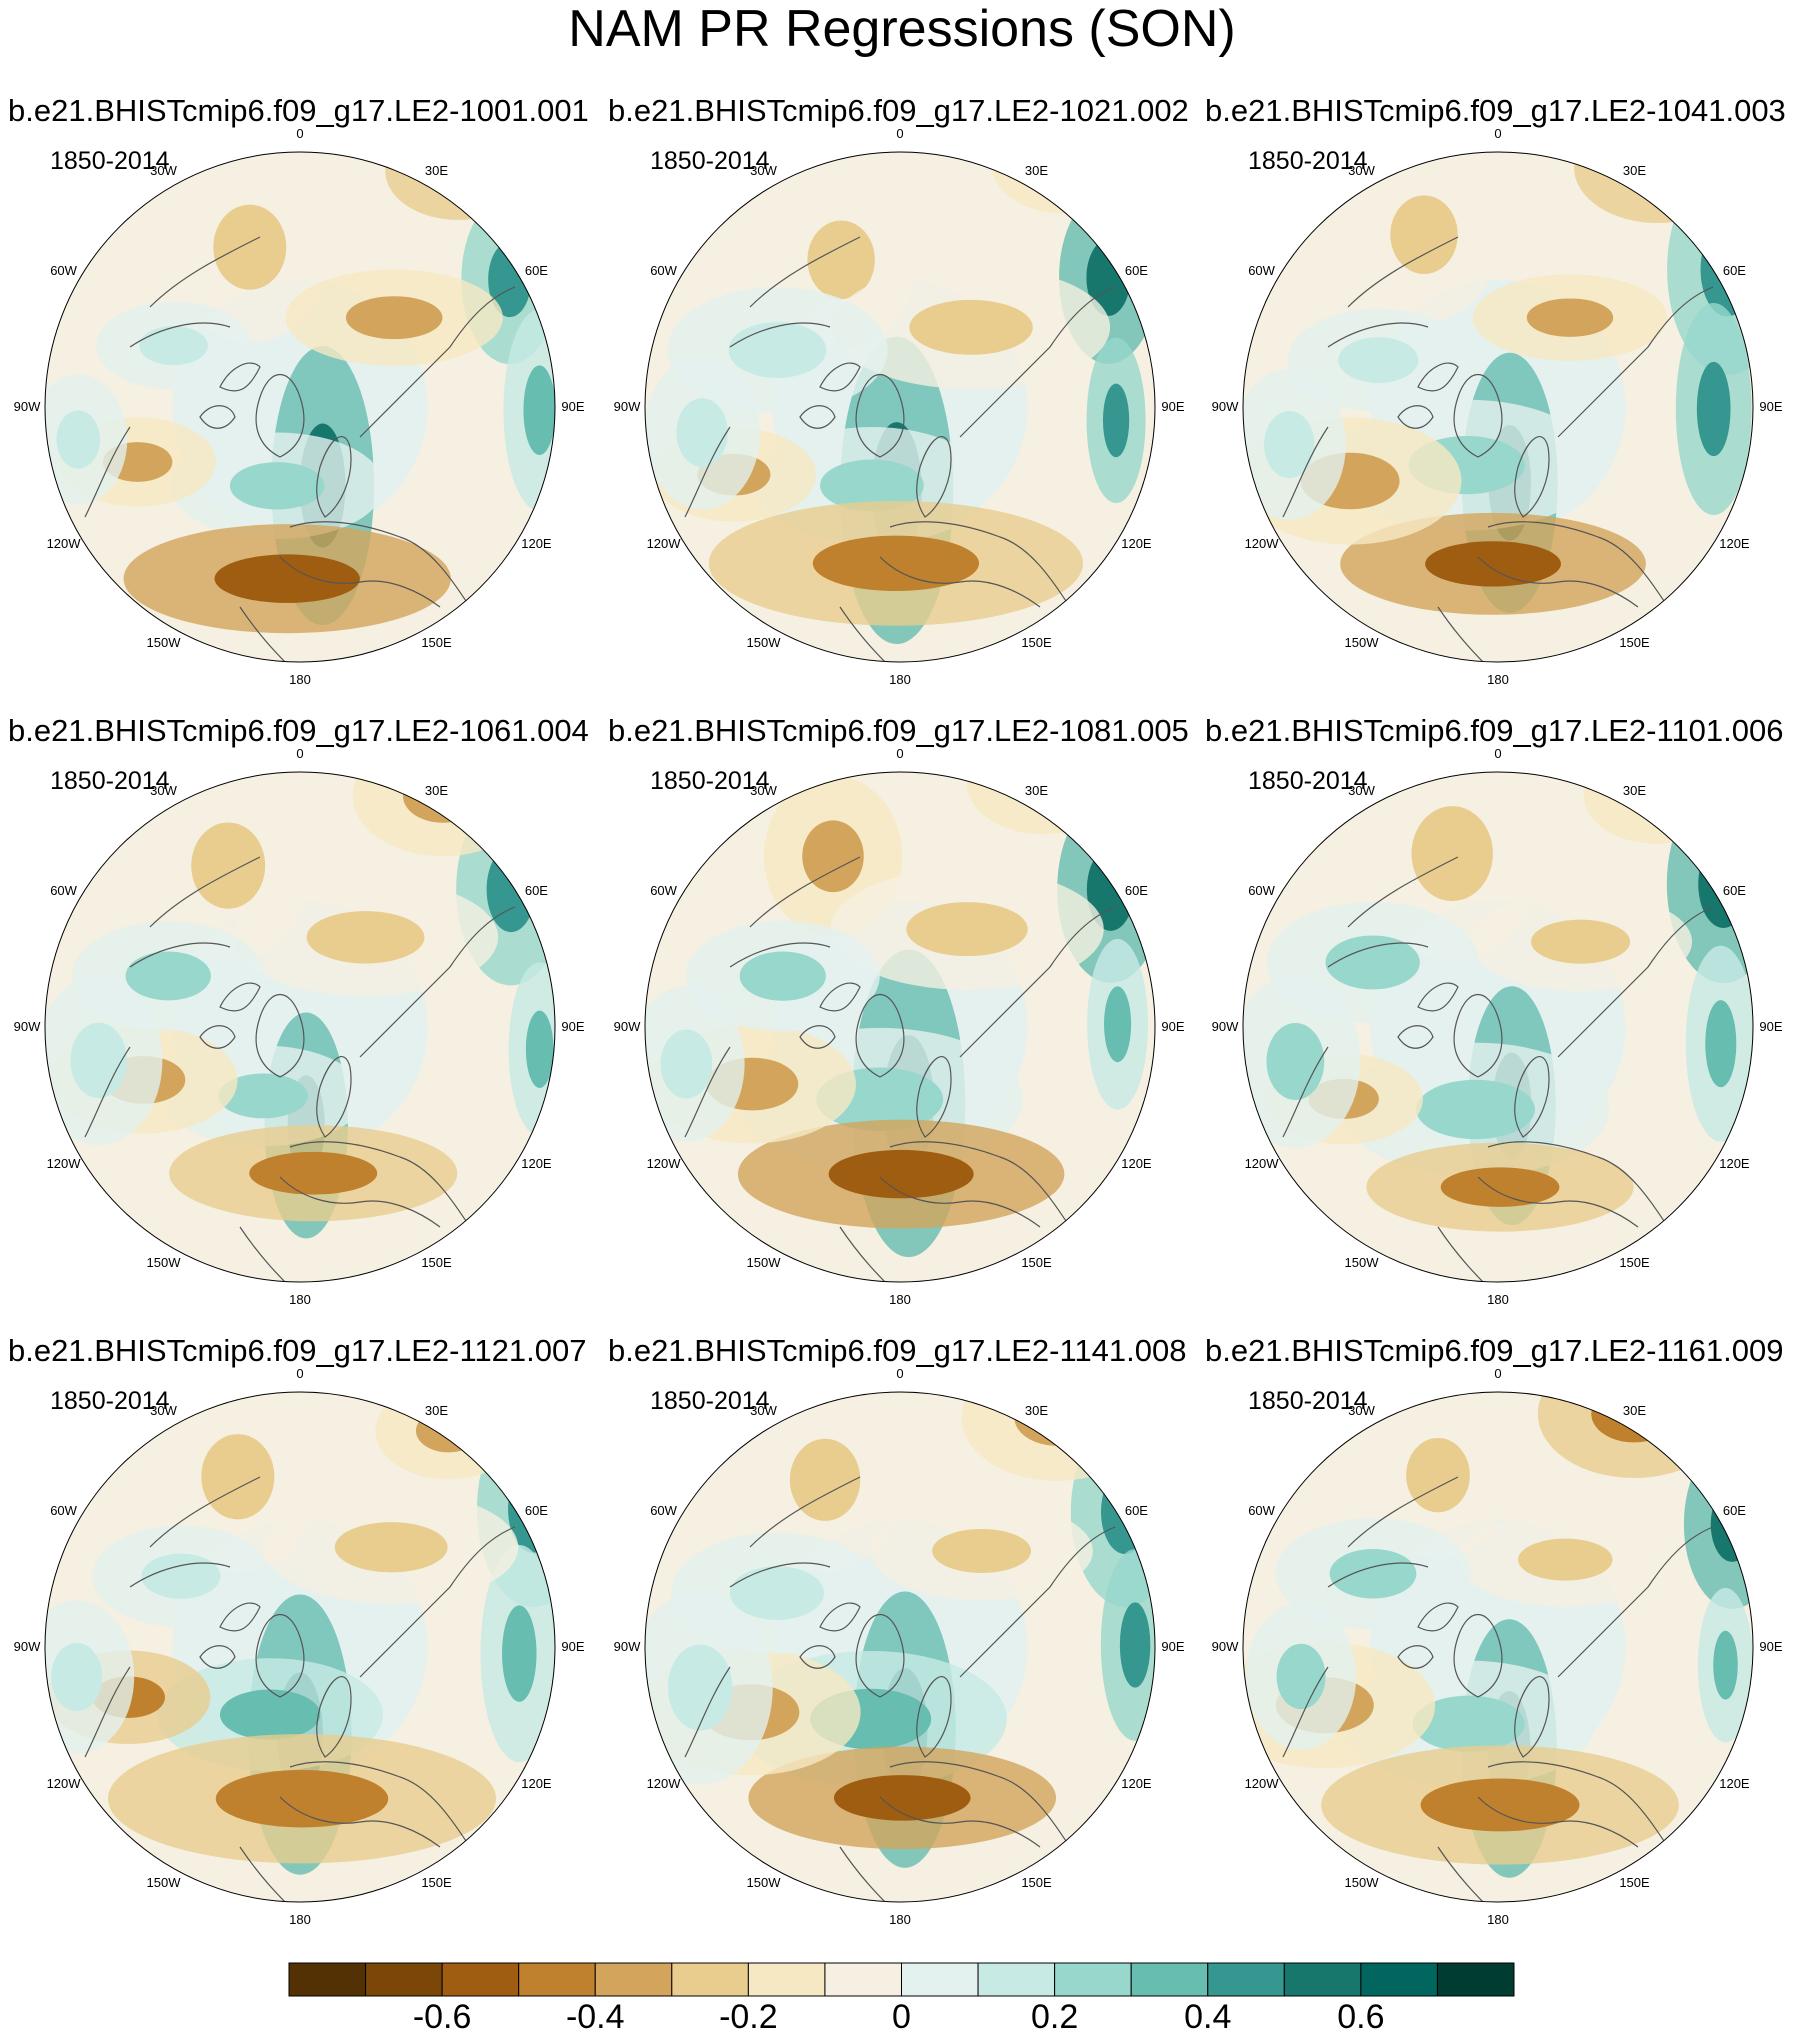 The height and width of the screenshot is (2042, 1804). I want to click on colorbar-tick-label: -0.4, so click(595, 2017).